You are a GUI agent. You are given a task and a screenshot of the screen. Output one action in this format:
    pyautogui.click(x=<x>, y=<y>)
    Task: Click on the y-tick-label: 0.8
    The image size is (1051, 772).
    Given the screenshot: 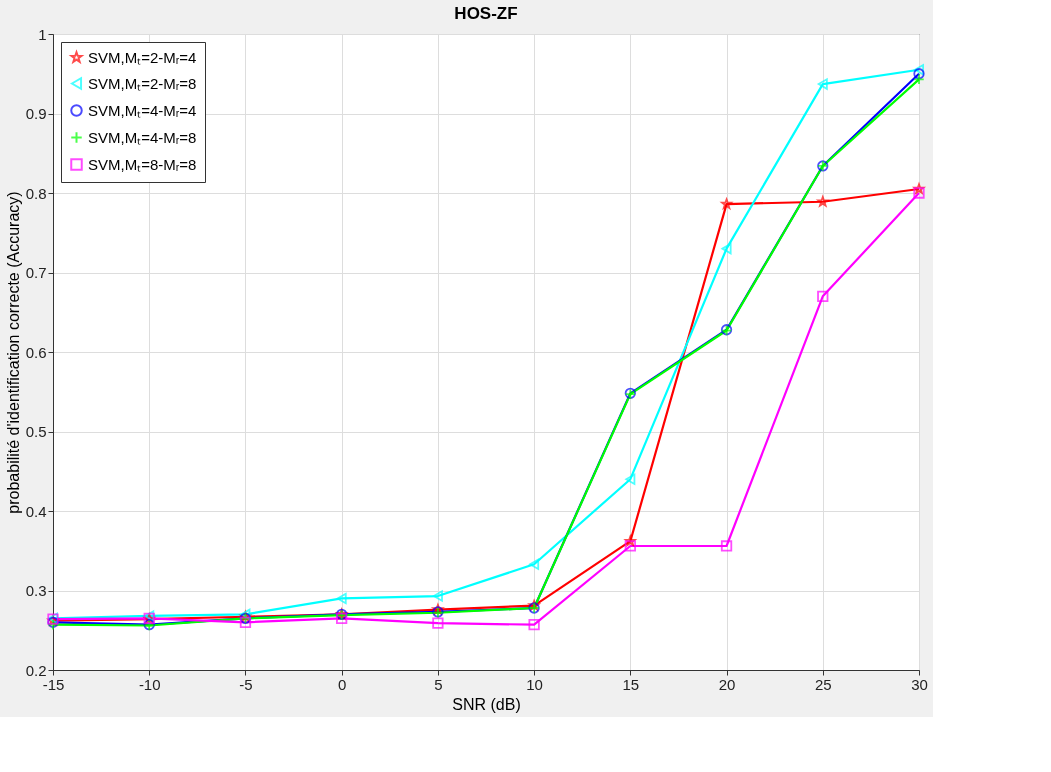 What is the action you would take?
    pyautogui.click(x=36, y=193)
    